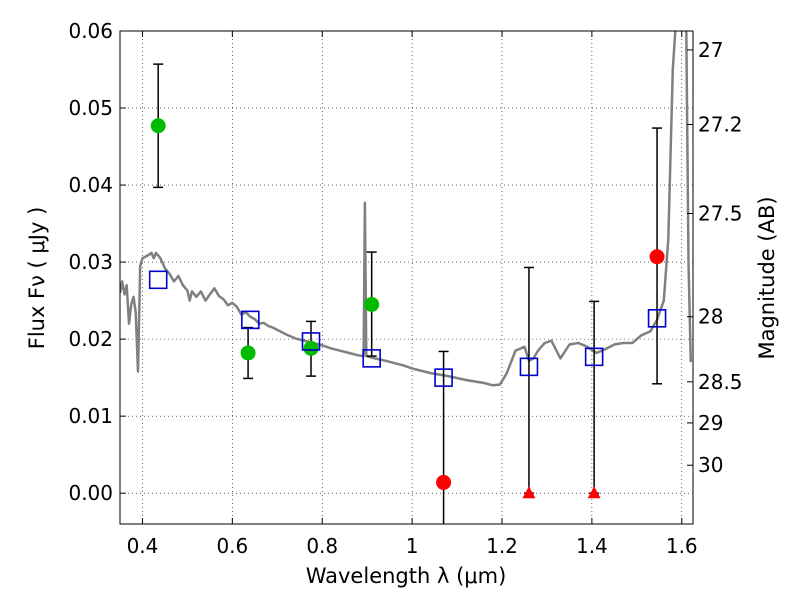 This screenshot has width=800, height=600. What do you see at coordinates (710, 50) in the screenshot?
I see `right-tick-label: 27` at bounding box center [710, 50].